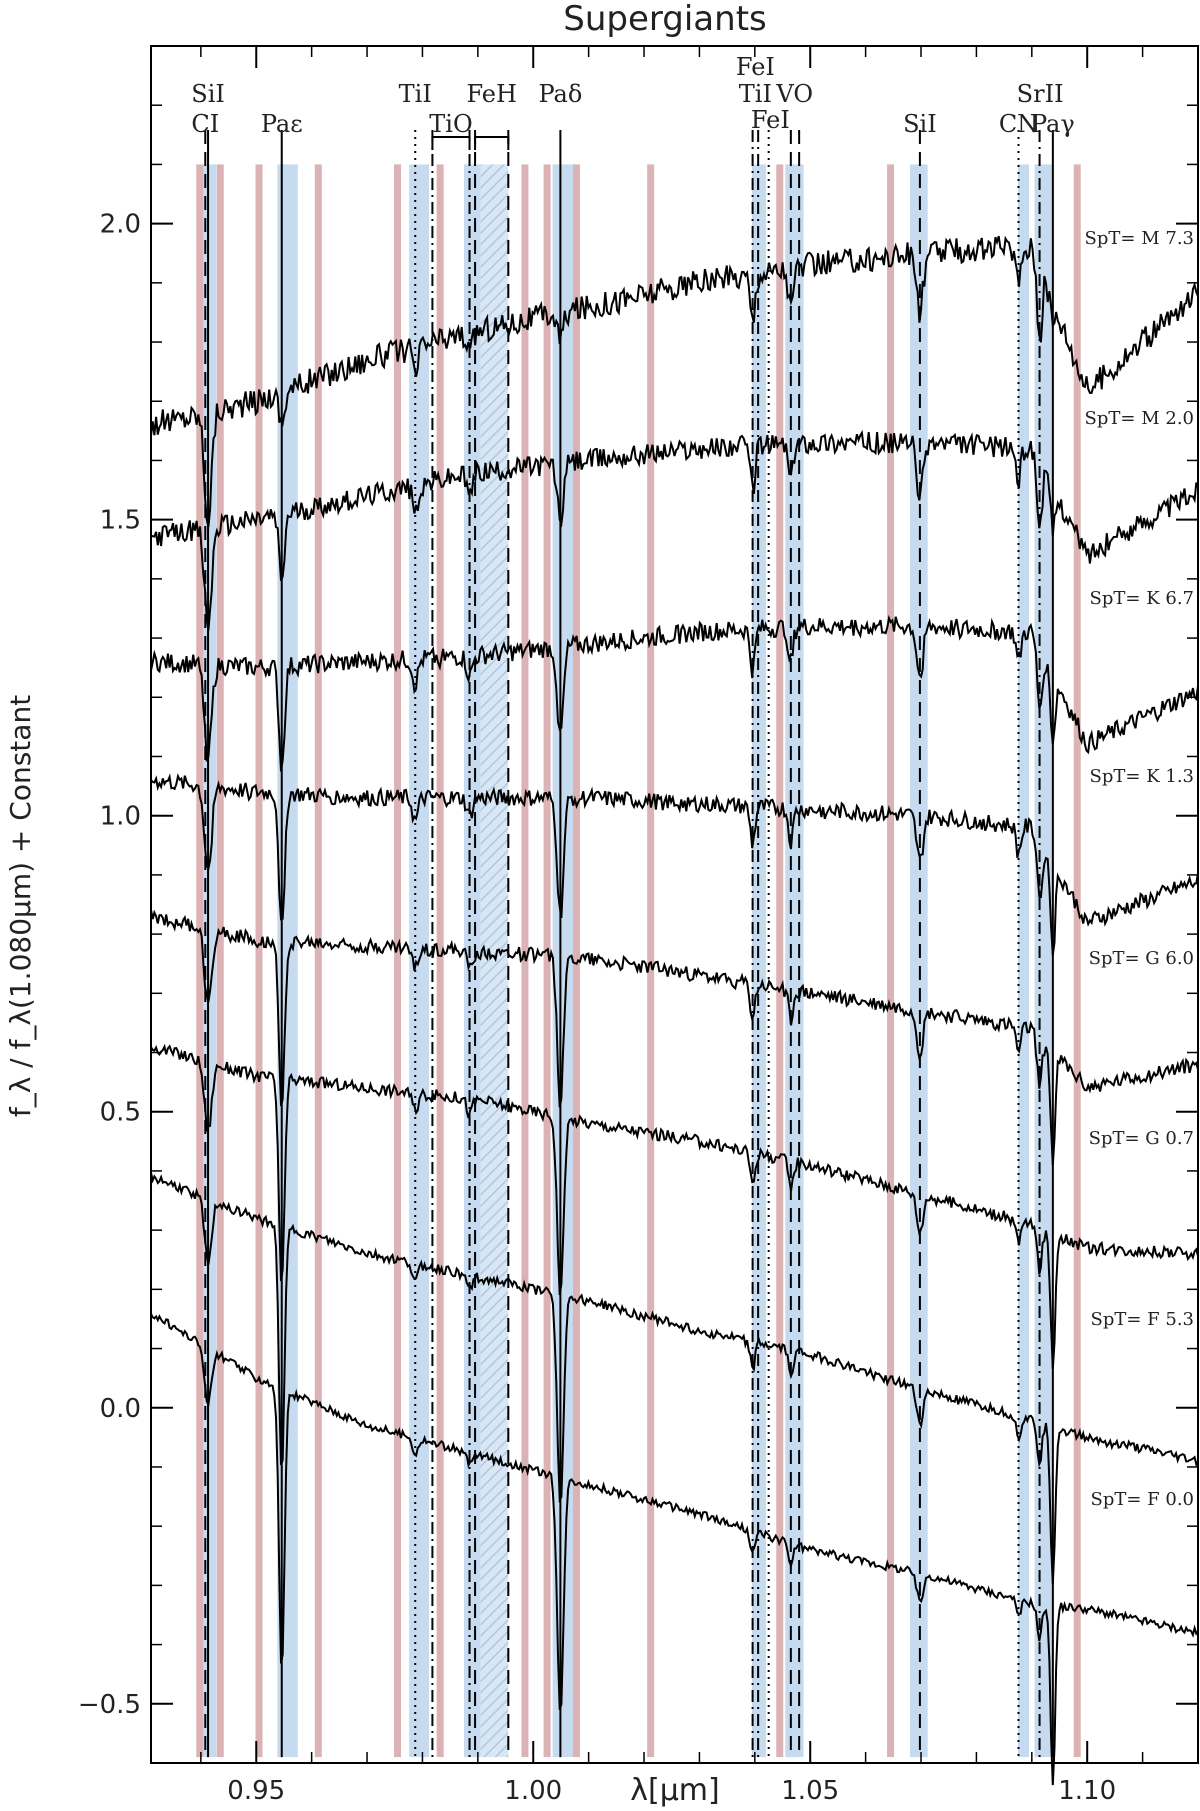 The image size is (1200, 1811). What do you see at coordinates (755, 67) in the screenshot?
I see `label-FeI-TiI-0: FeI` at bounding box center [755, 67].